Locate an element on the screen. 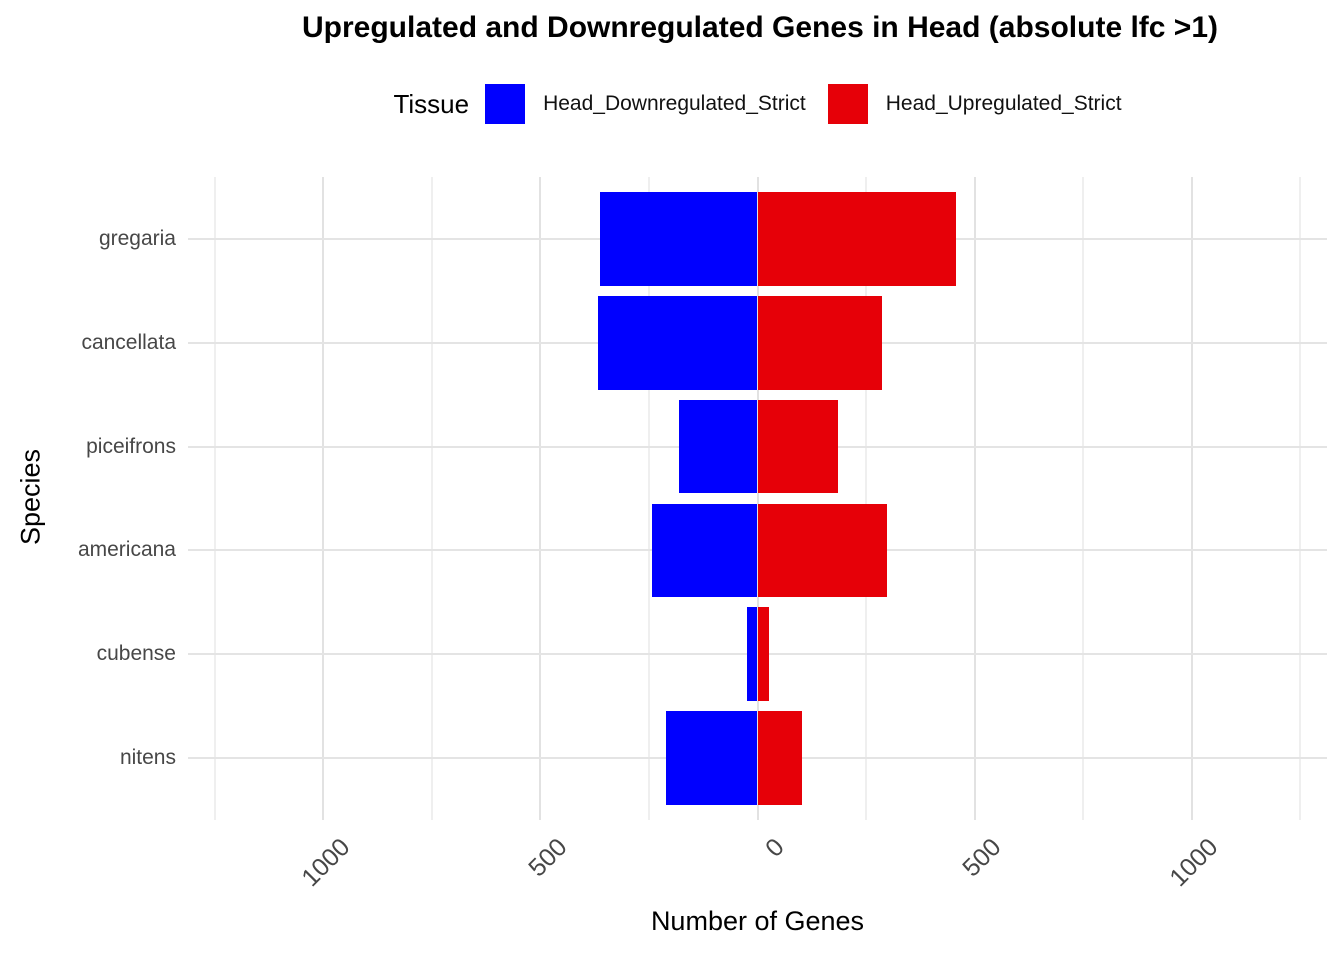 This screenshot has width=1344, height=960. legend-item-downregulated: Head_Downregulated_Strict is located at coordinates (645, 104).